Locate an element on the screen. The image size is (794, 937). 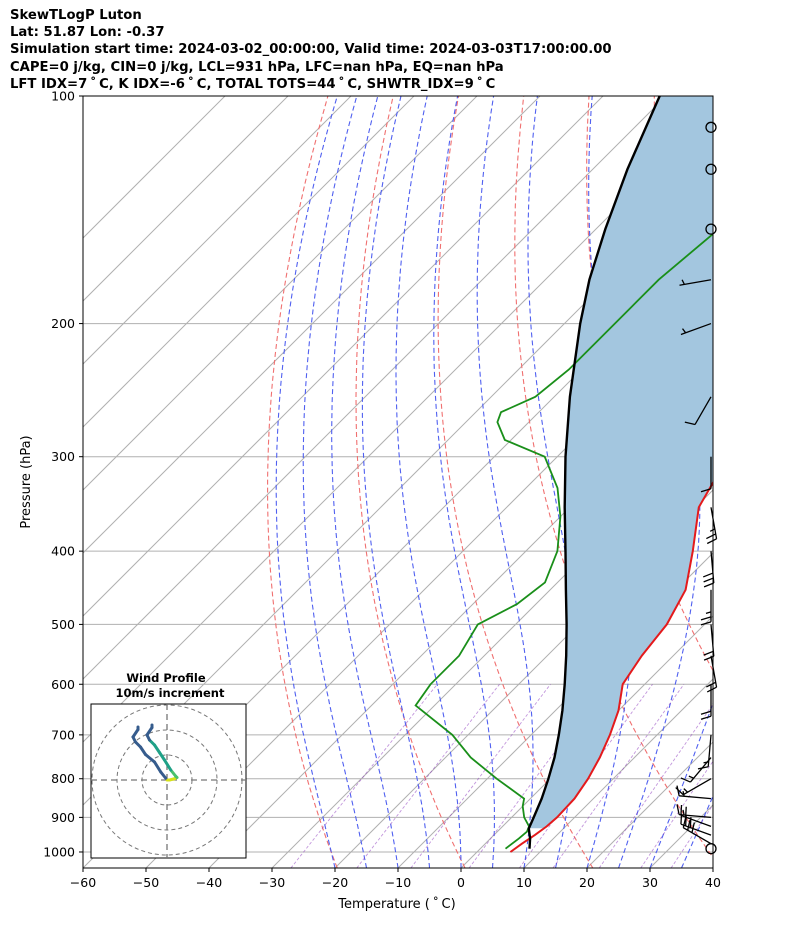
y-tick-label: 100 is located at coordinates (63, 96).